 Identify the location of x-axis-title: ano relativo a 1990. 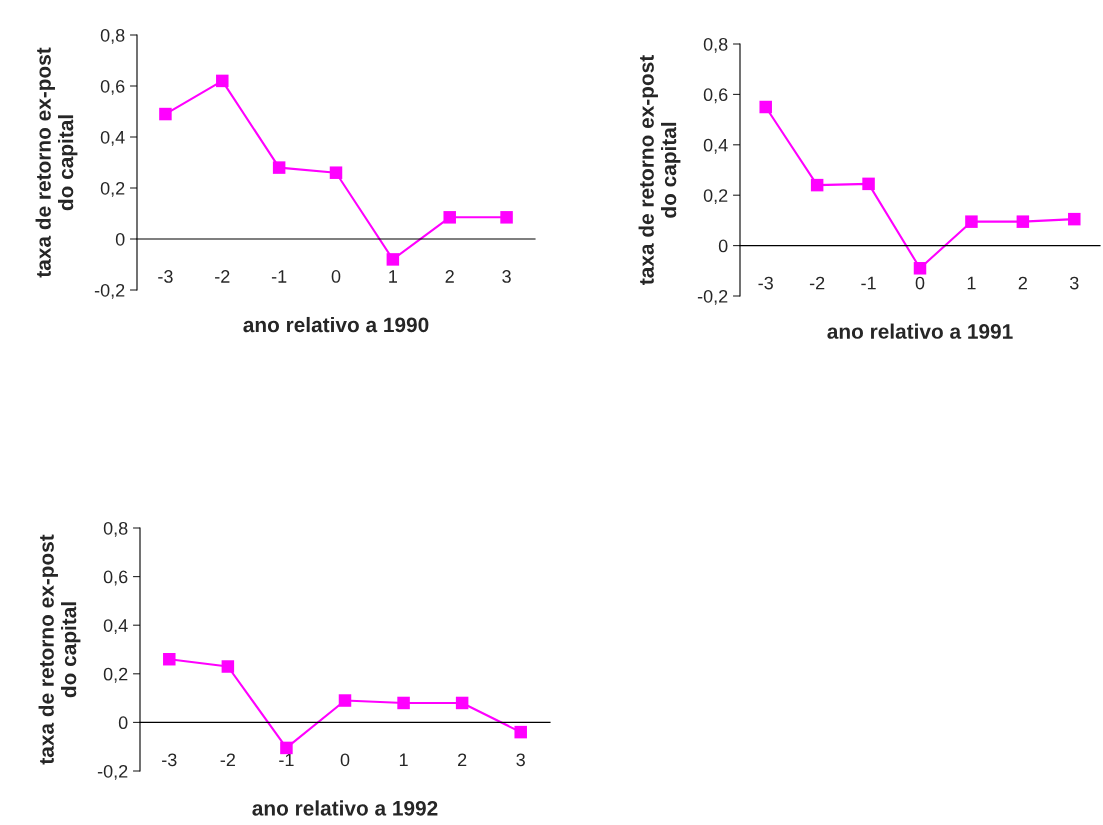
(336, 324).